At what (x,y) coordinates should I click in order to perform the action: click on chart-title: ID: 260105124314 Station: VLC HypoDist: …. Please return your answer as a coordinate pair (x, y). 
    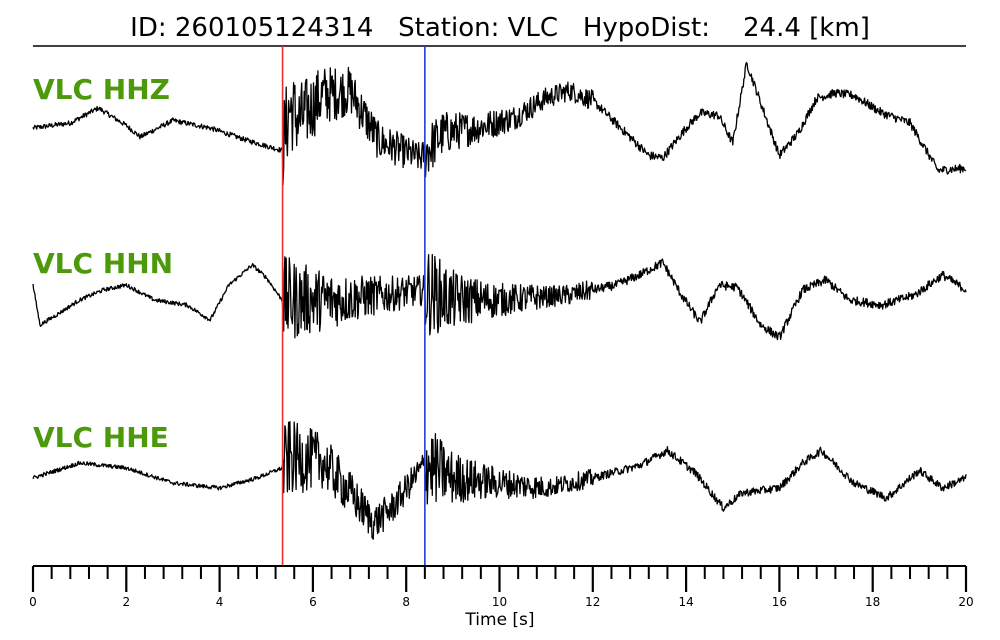
    Looking at the image, I should click on (500, 28).